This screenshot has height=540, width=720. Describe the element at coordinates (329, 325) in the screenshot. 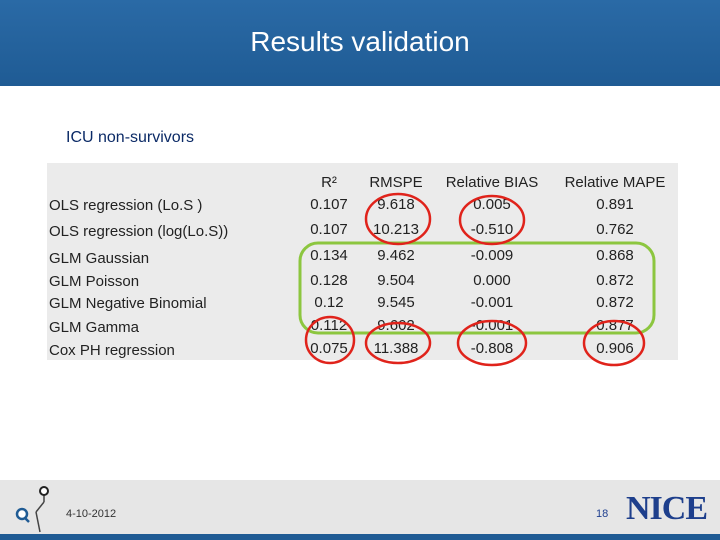

I see `cell-r2: 0.112` at that location.